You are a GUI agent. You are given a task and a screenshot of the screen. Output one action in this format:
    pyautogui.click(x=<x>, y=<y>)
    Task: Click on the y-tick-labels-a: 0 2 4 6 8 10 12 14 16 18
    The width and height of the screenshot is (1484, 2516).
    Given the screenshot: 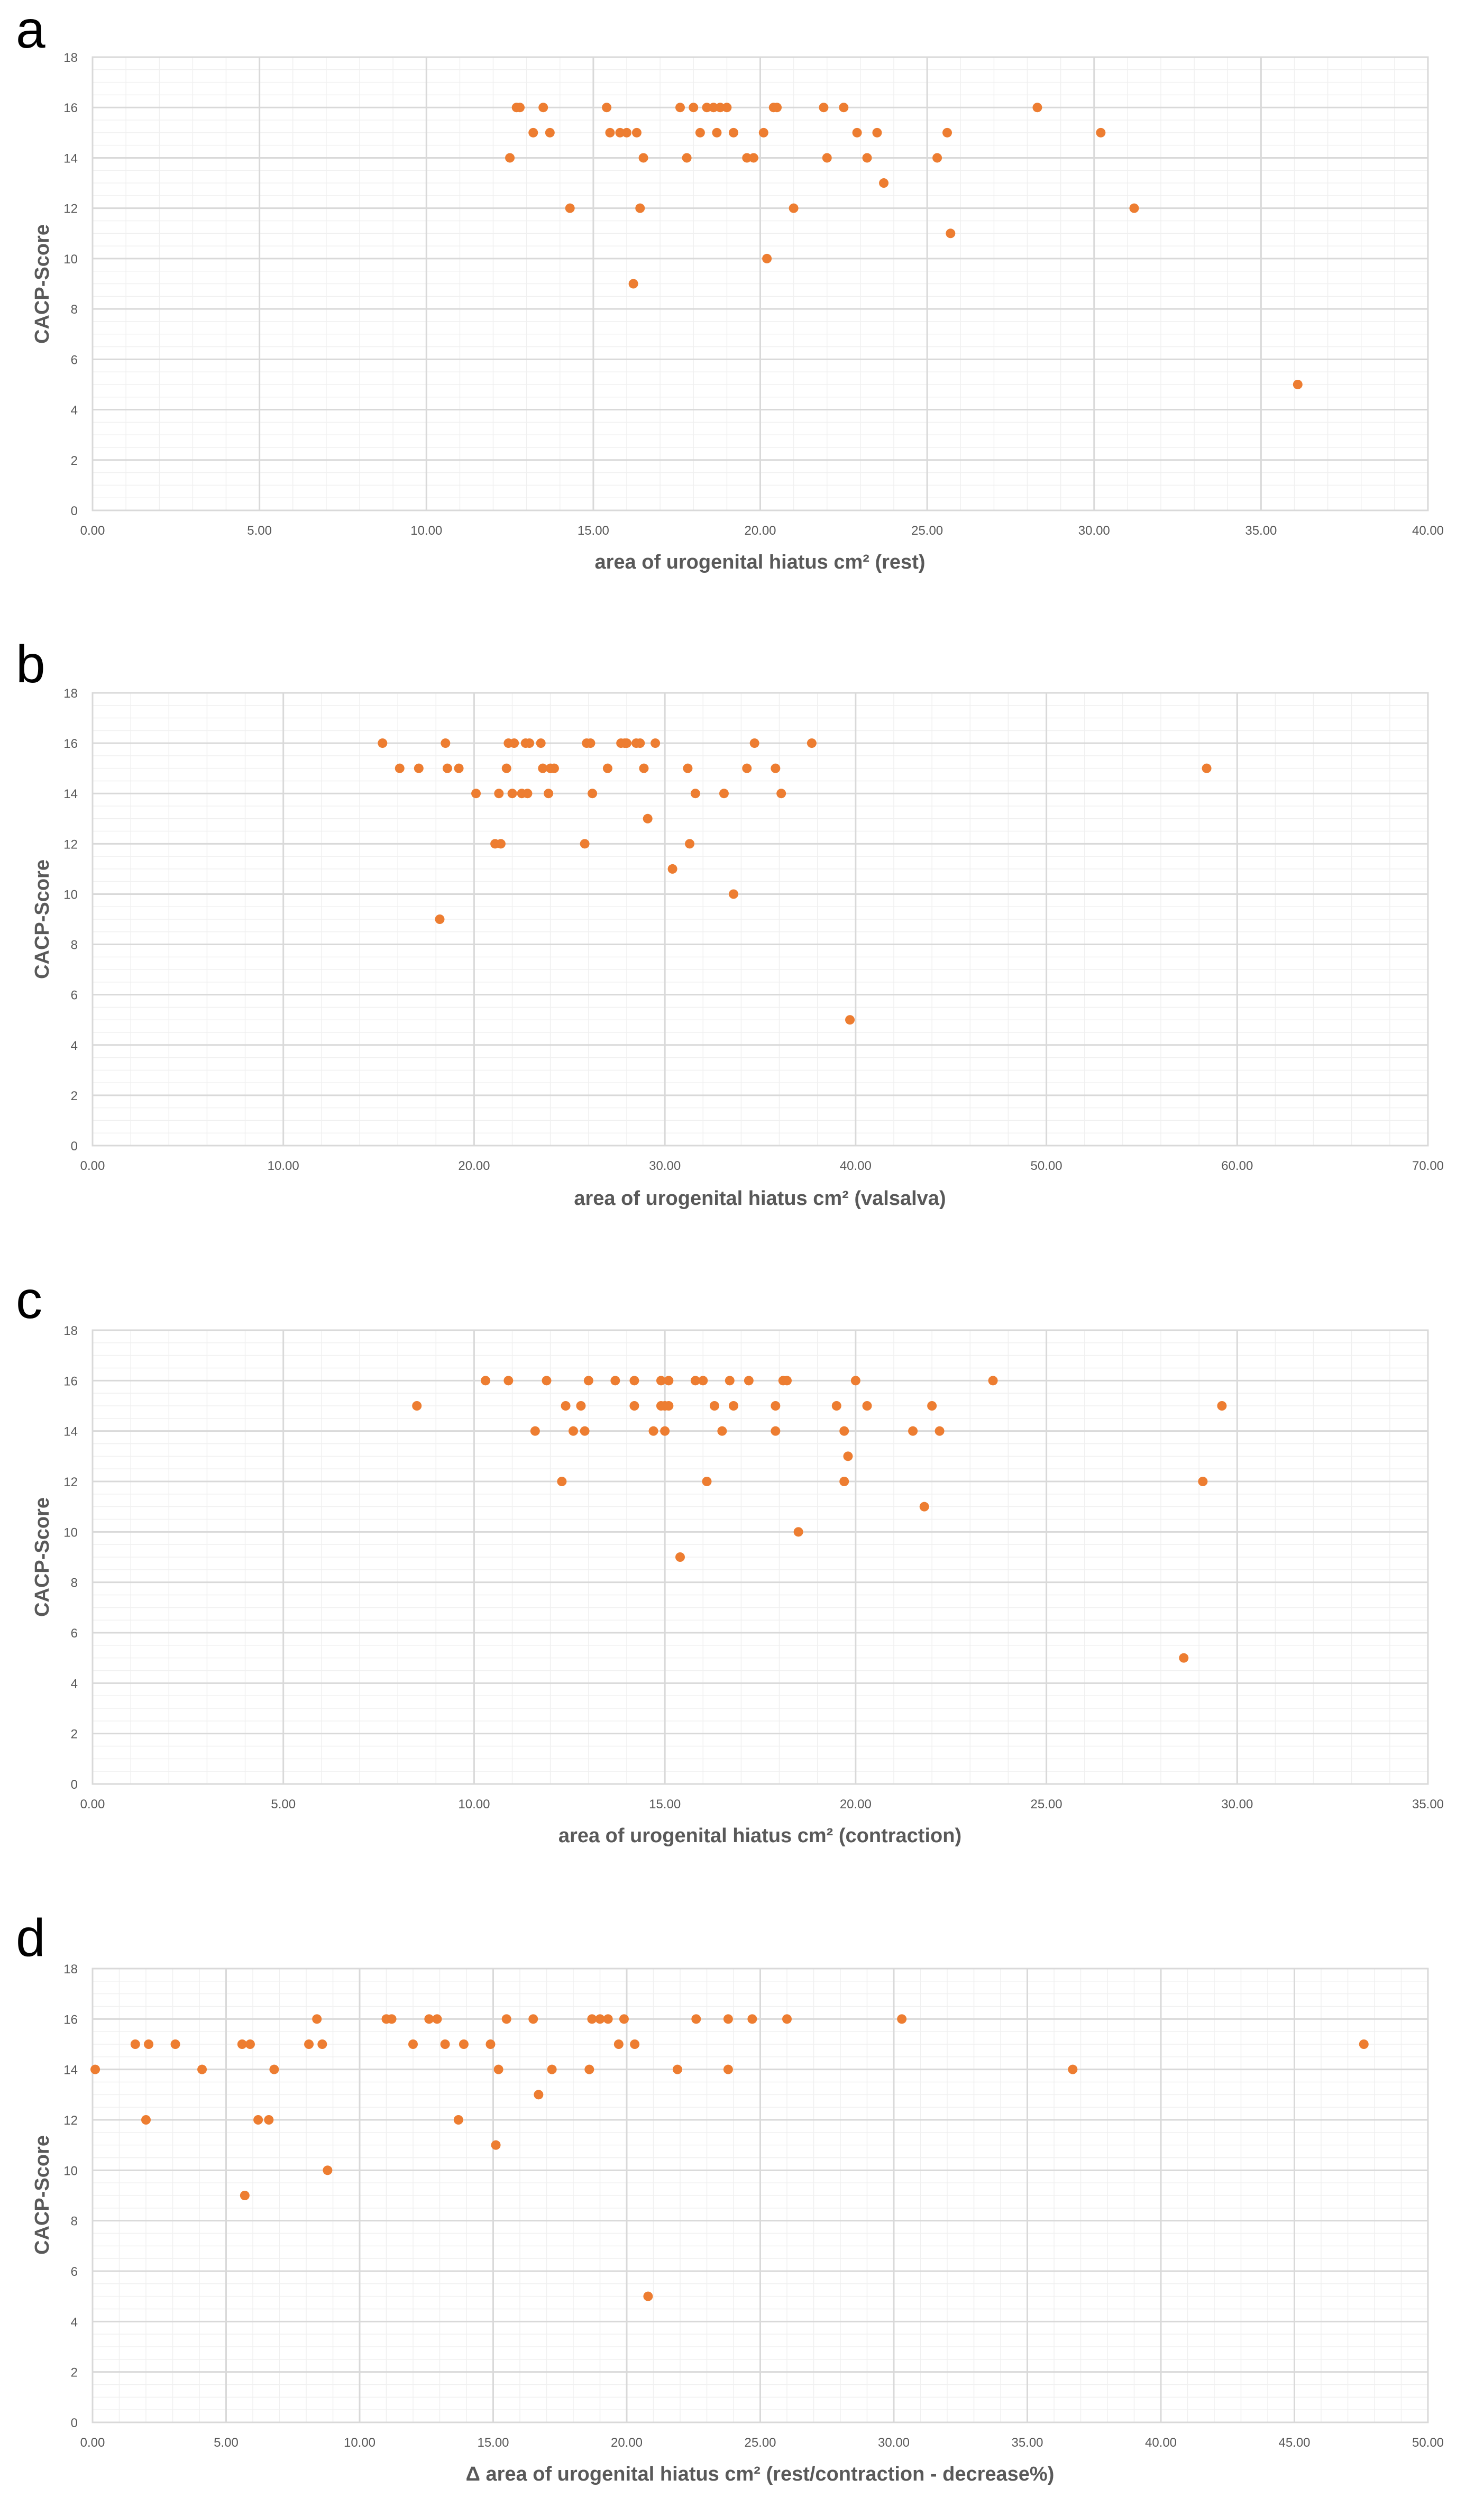 What is the action you would take?
    pyautogui.click(x=70, y=285)
    